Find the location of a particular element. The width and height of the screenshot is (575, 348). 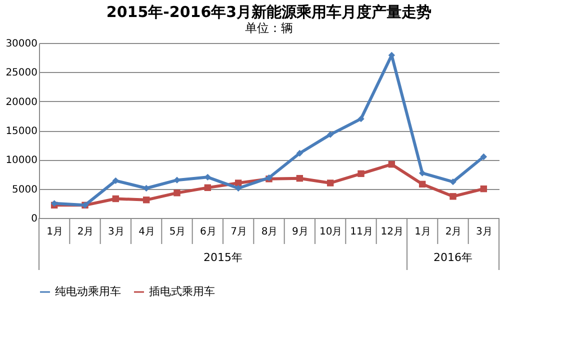

x-tick-label: 12月 is located at coordinates (392, 232).